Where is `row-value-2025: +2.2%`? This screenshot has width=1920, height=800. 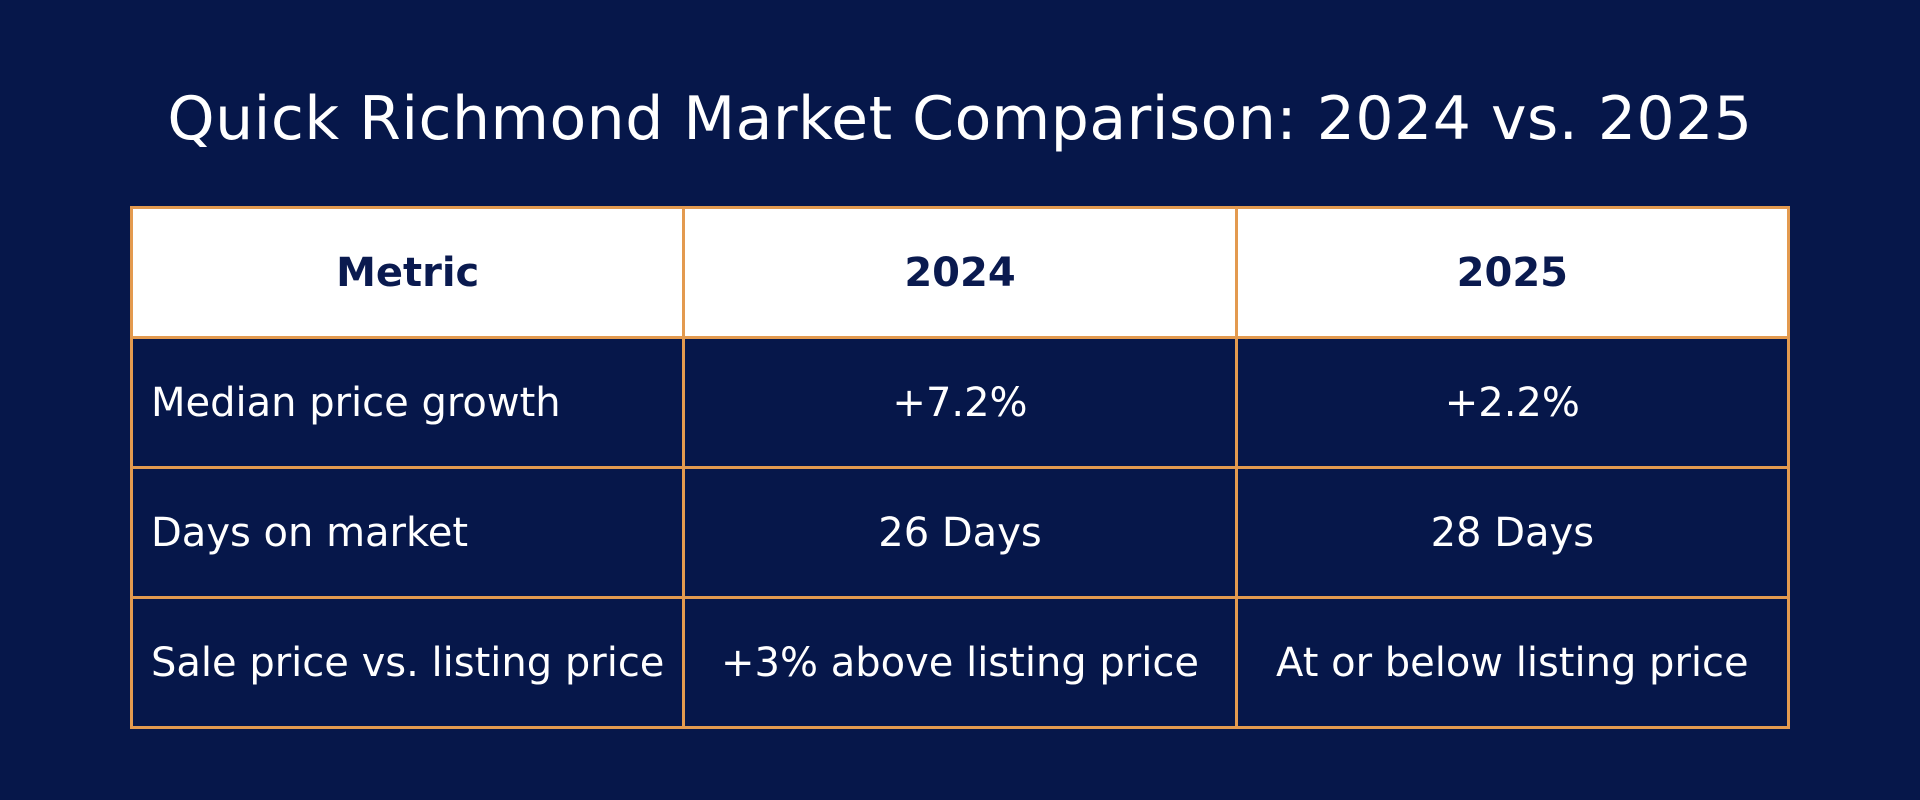
row-value-2025: +2.2% is located at coordinates (1512, 402).